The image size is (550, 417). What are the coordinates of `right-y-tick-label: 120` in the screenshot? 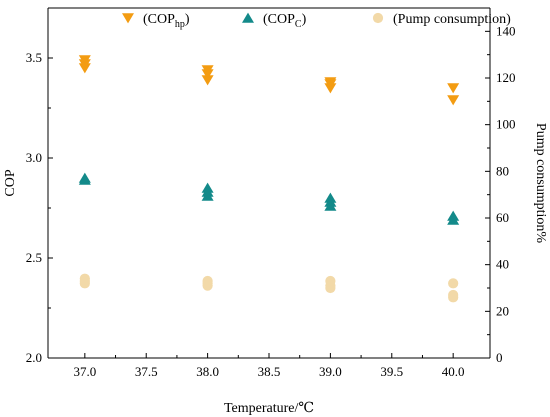 It's located at (506, 77).